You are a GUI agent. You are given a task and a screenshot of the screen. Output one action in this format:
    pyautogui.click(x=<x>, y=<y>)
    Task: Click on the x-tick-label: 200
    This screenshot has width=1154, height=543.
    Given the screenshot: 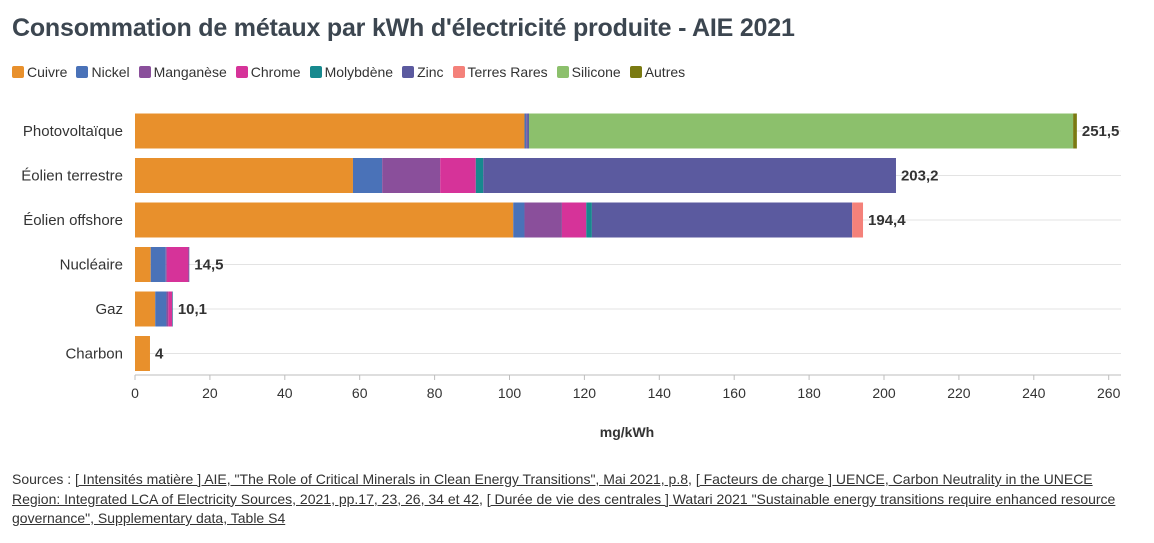 What is the action you would take?
    pyautogui.click(x=884, y=393)
    